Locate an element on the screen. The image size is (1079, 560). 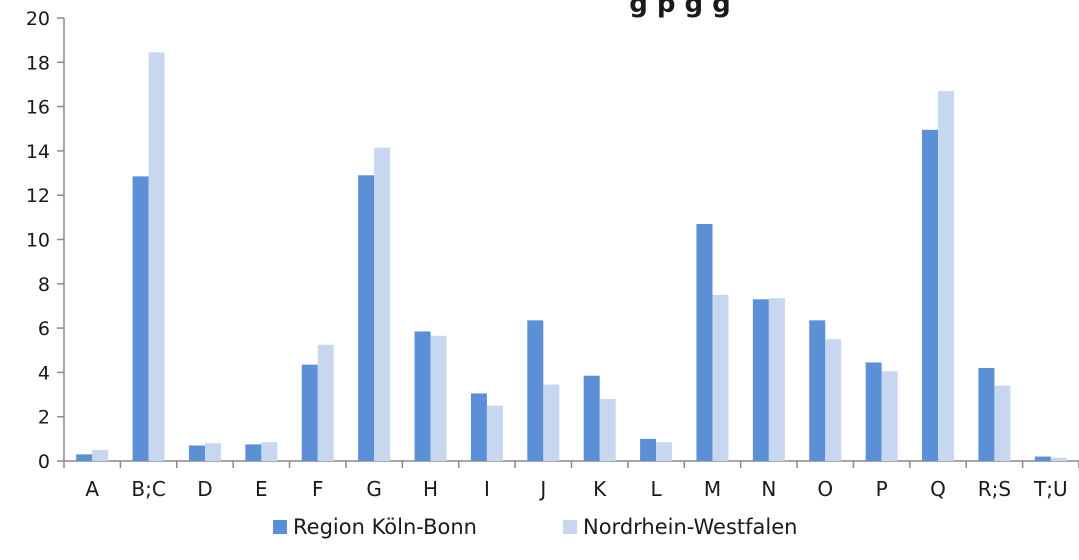
bar-nrw-f is located at coordinates (325, 402).